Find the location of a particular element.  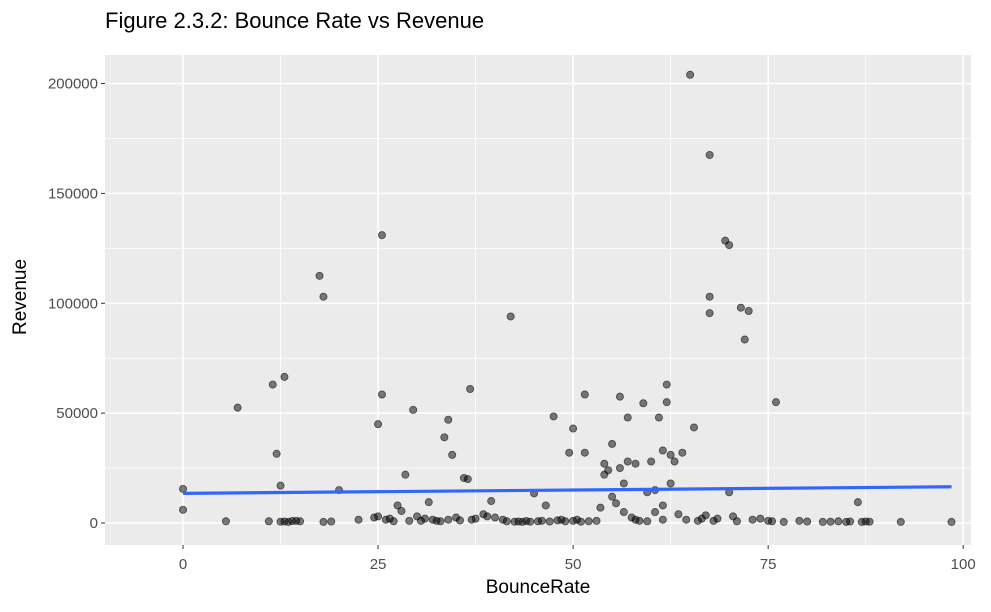

chart-title: Figure 2.3.2: Bounce Rate vs Revenue is located at coordinates (295, 20).